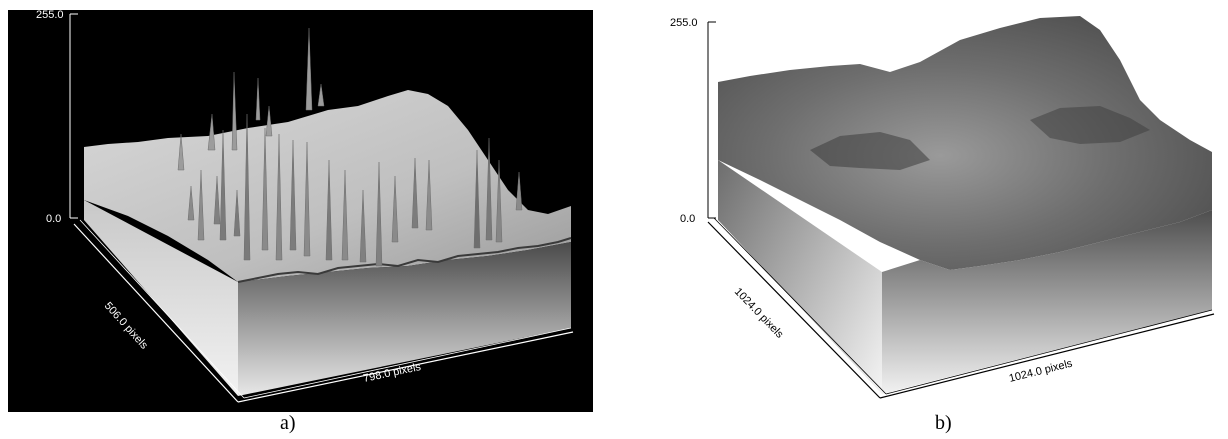 This screenshot has width=1228, height=439. I want to click on width-axis-inner-a, so click(407, 363).